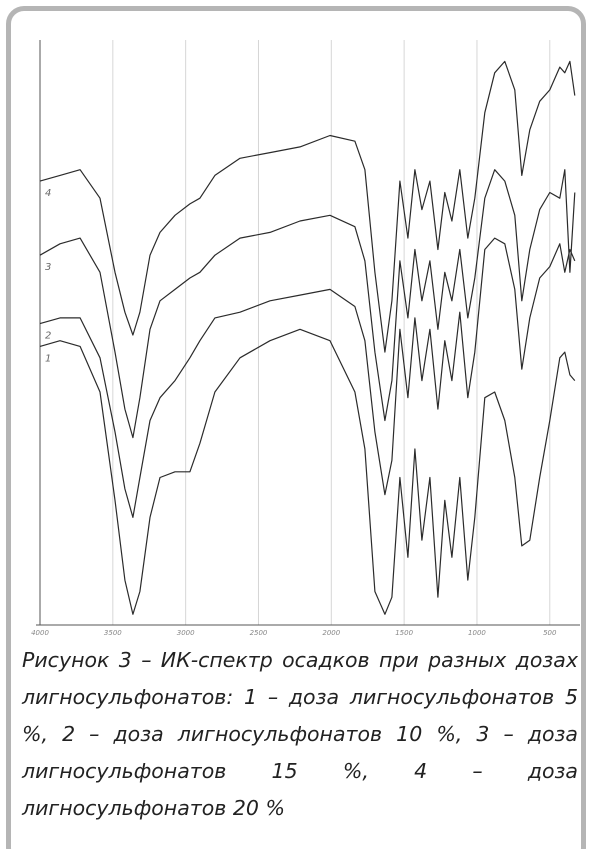 The width and height of the screenshot is (598, 849). What do you see at coordinates (48, 193) in the screenshot?
I see `curve-label: 4` at bounding box center [48, 193].